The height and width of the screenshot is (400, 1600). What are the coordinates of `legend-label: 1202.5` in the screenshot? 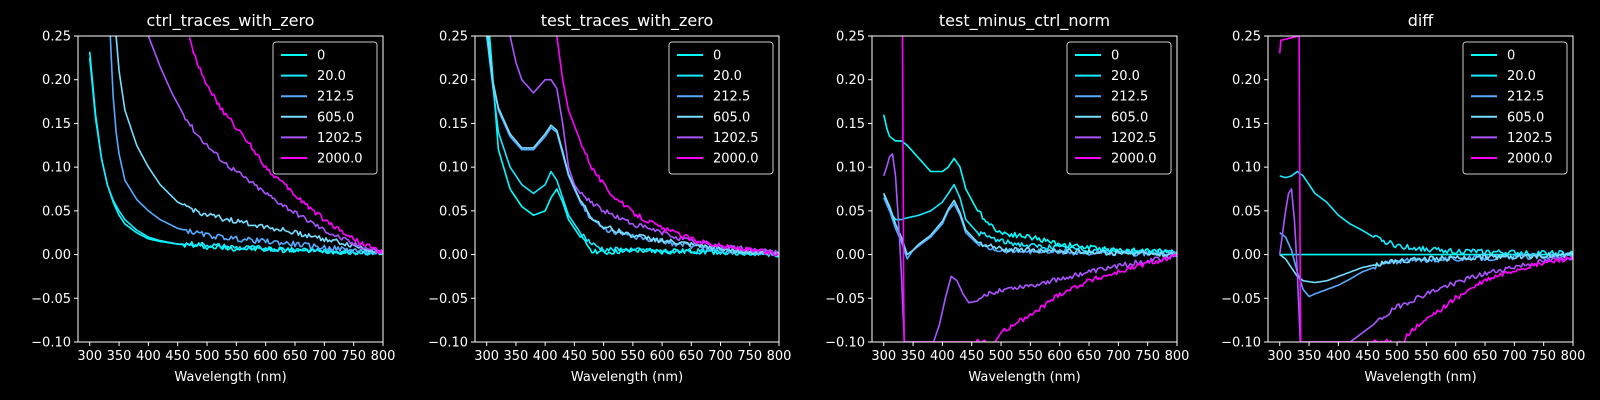 It's located at (736, 138).